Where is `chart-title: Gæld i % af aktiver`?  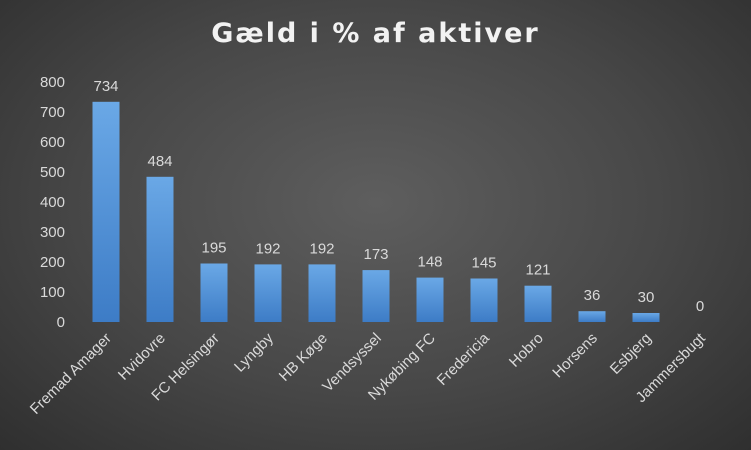
chart-title: Gæld i % af aktiver is located at coordinates (375, 33).